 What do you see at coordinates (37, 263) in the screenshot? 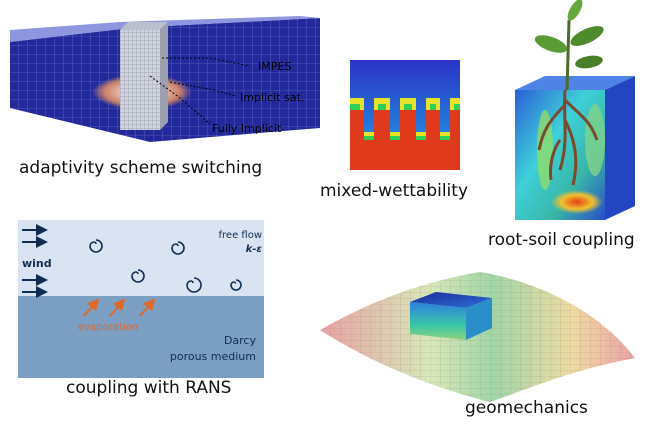
I see `wind-label: wind` at bounding box center [37, 263].